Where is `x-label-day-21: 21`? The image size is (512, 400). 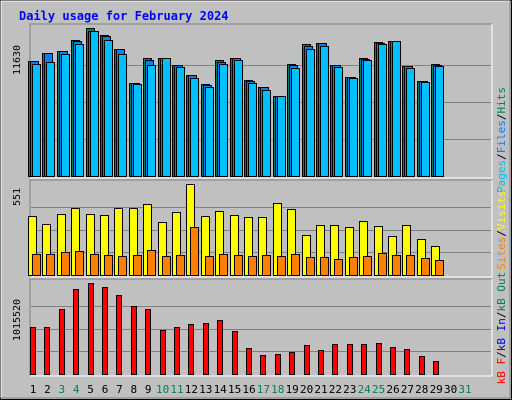 x-label-day-21: 21 is located at coordinates (320, 389).